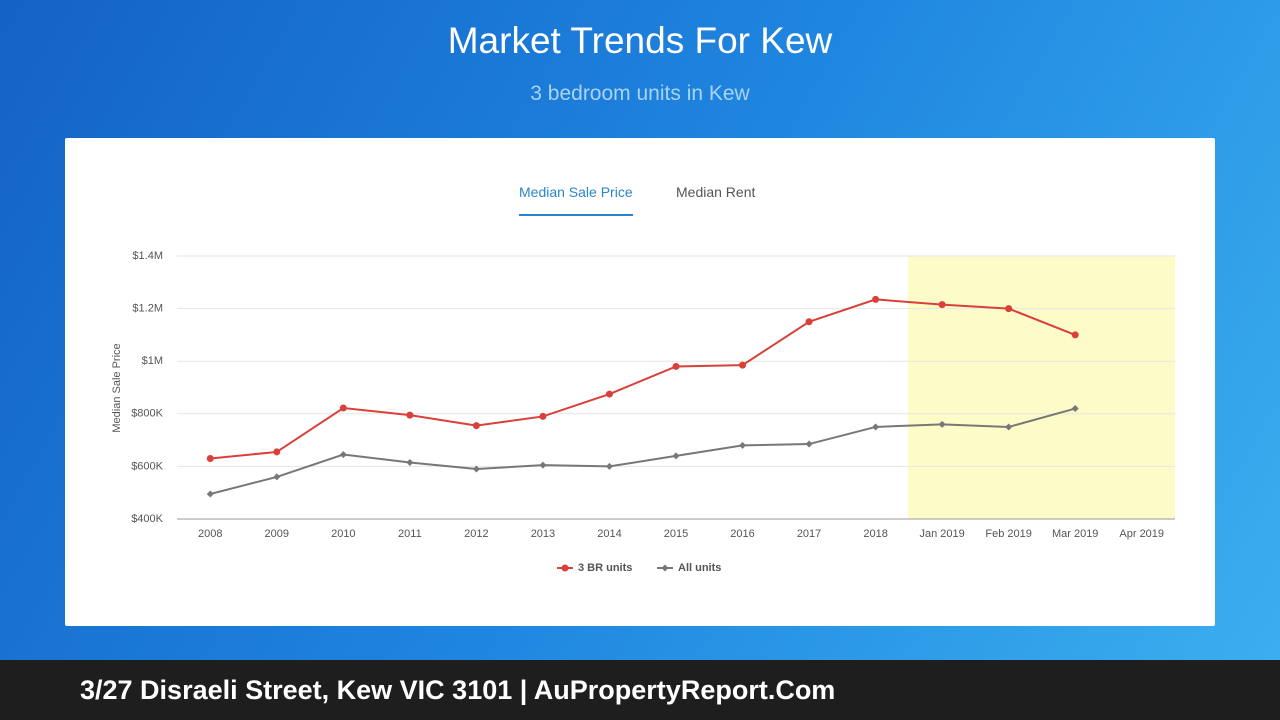 This screenshot has width=1280, height=720. What do you see at coordinates (716, 192) in the screenshot?
I see `tab: Median Rent` at bounding box center [716, 192].